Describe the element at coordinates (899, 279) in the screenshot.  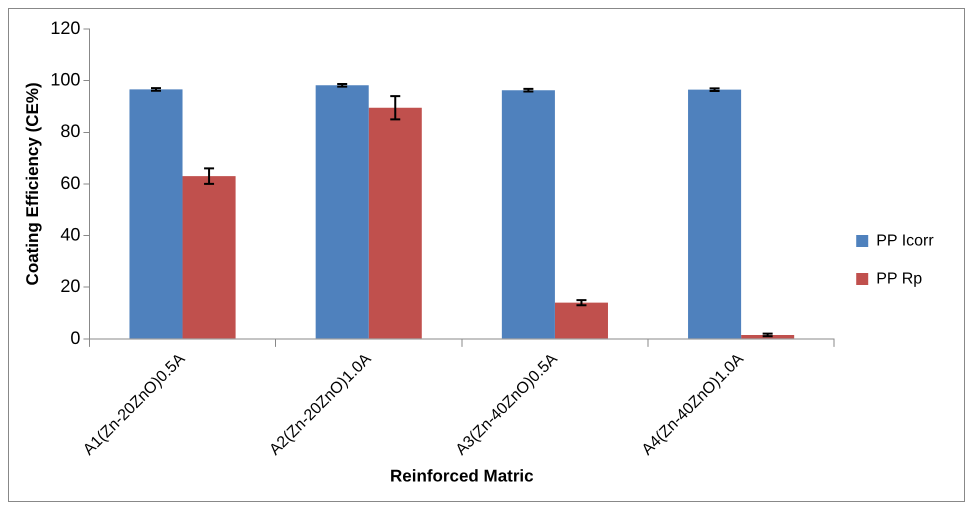
I see `legend-label: PP Rp` at that location.